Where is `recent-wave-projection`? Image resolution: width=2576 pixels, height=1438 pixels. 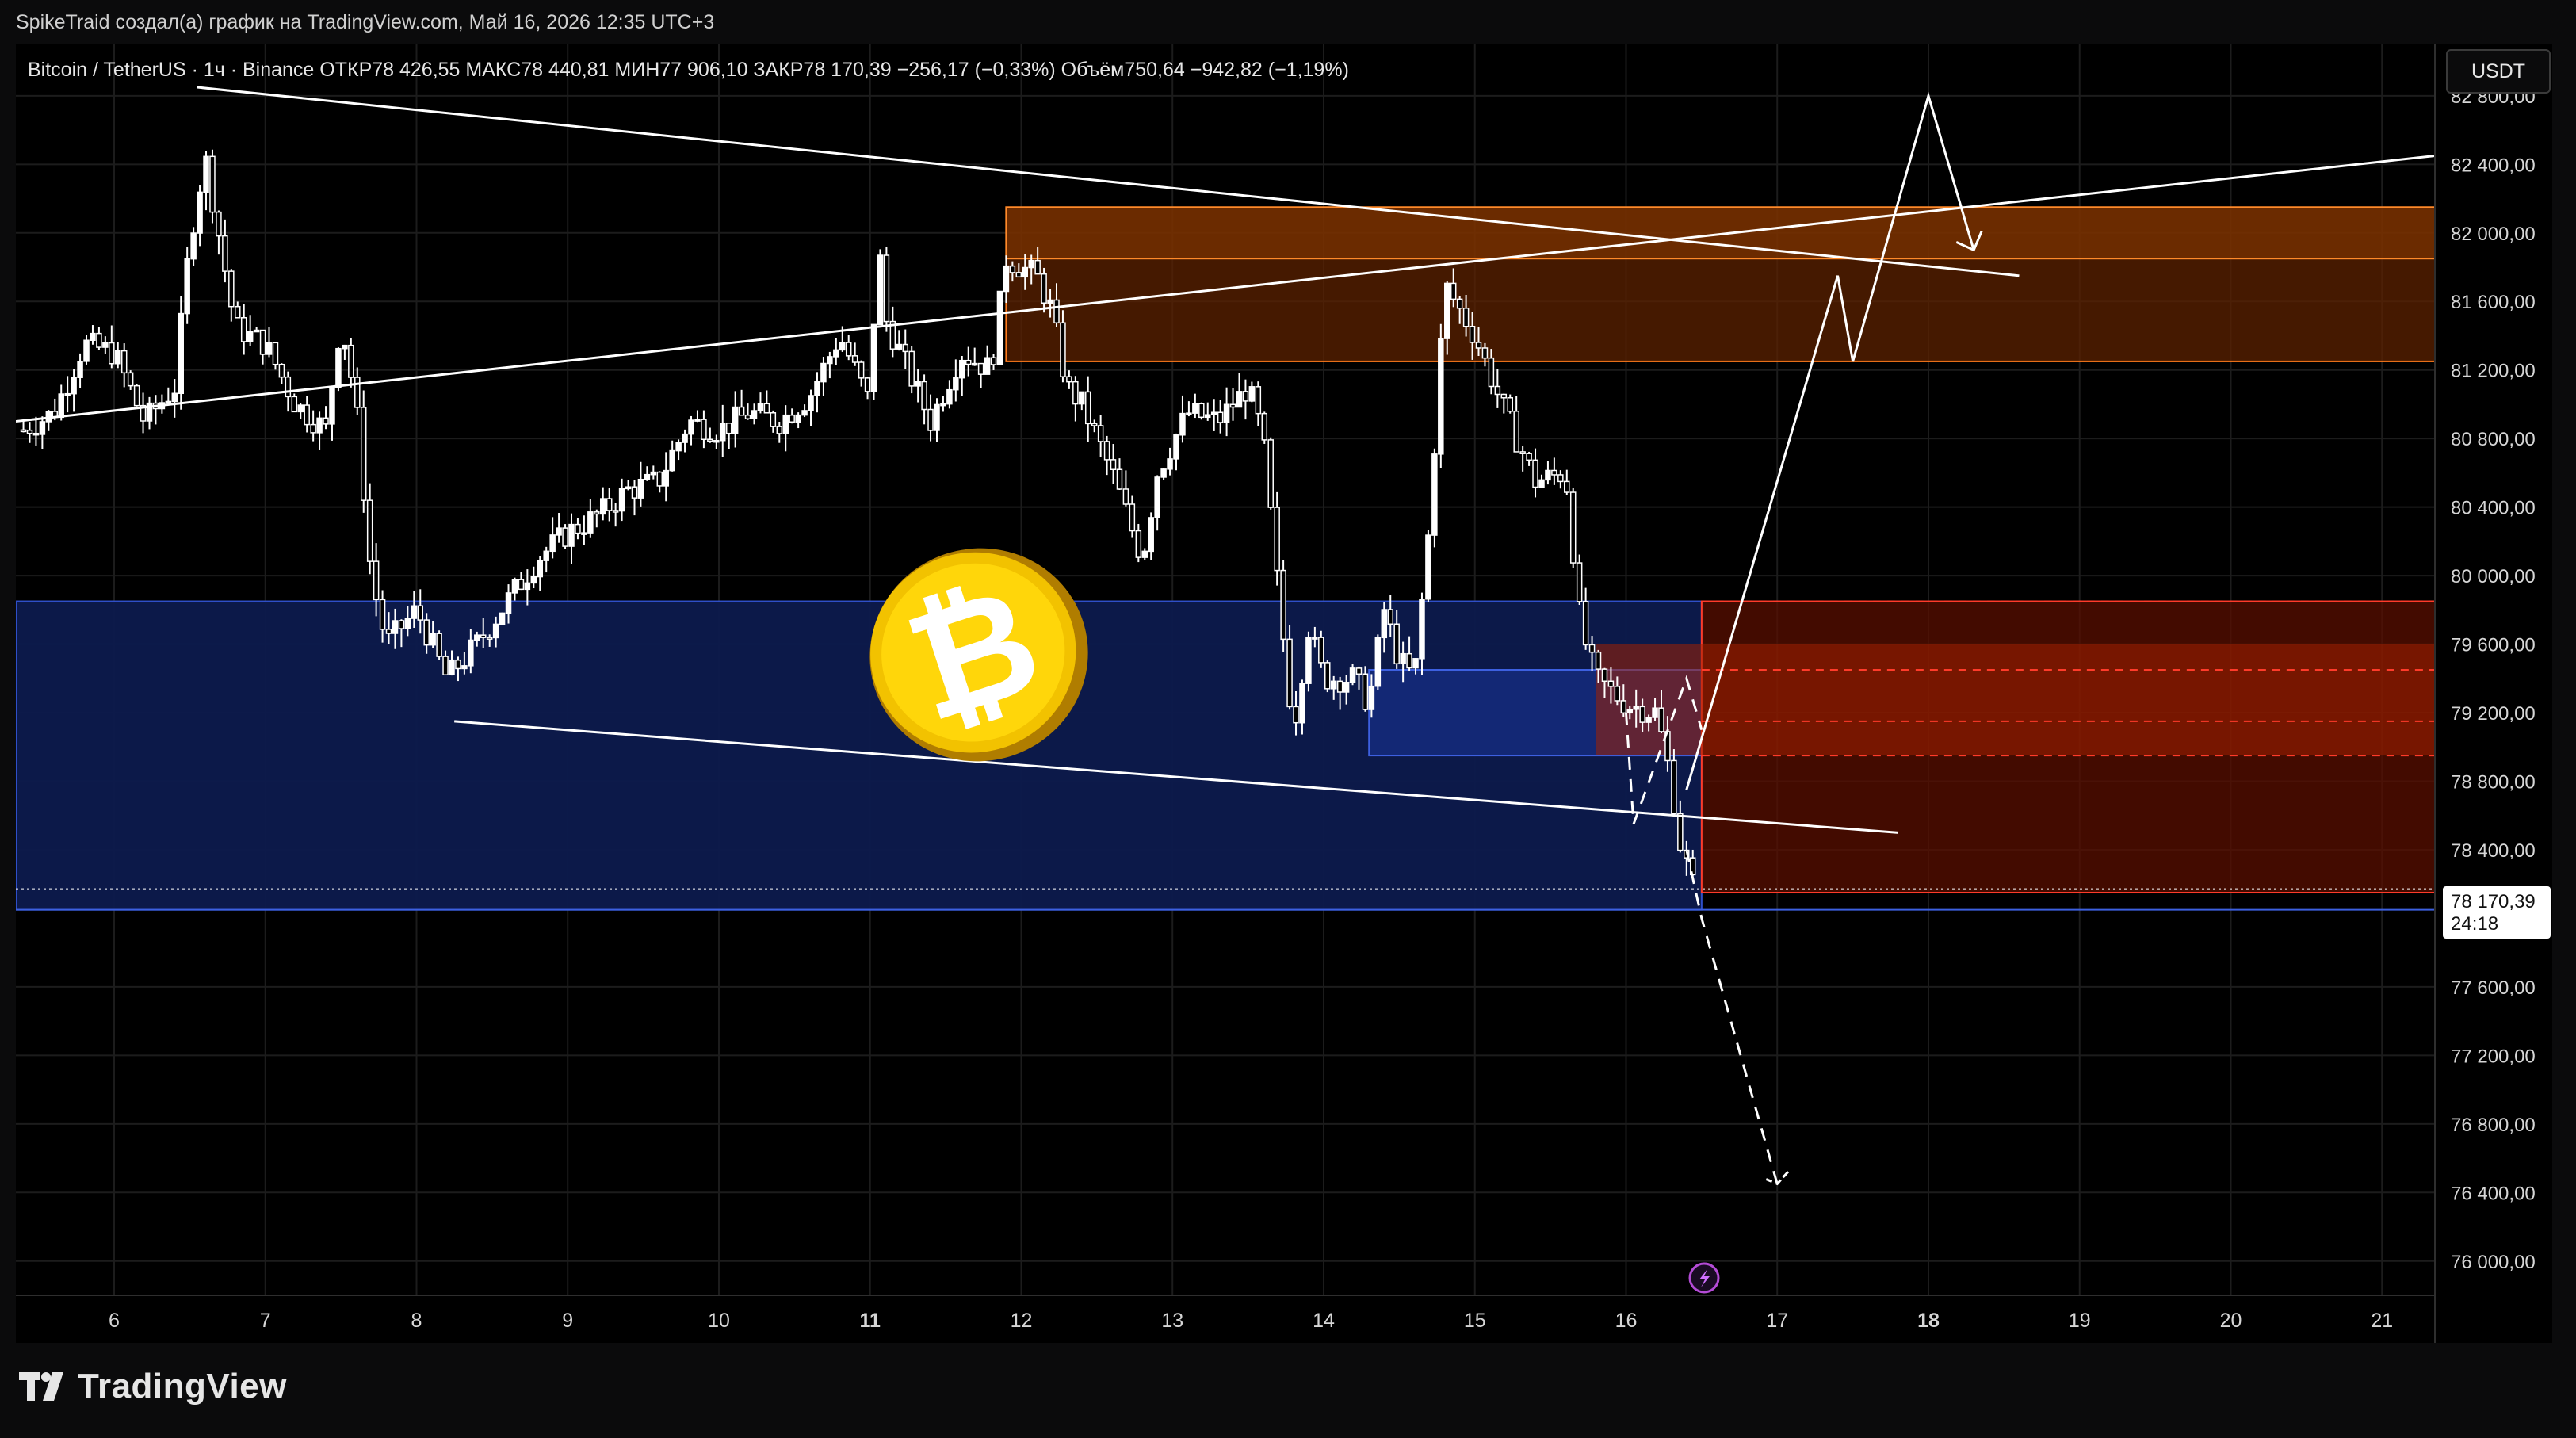
recent-wave-projection is located at coordinates (1664, 750).